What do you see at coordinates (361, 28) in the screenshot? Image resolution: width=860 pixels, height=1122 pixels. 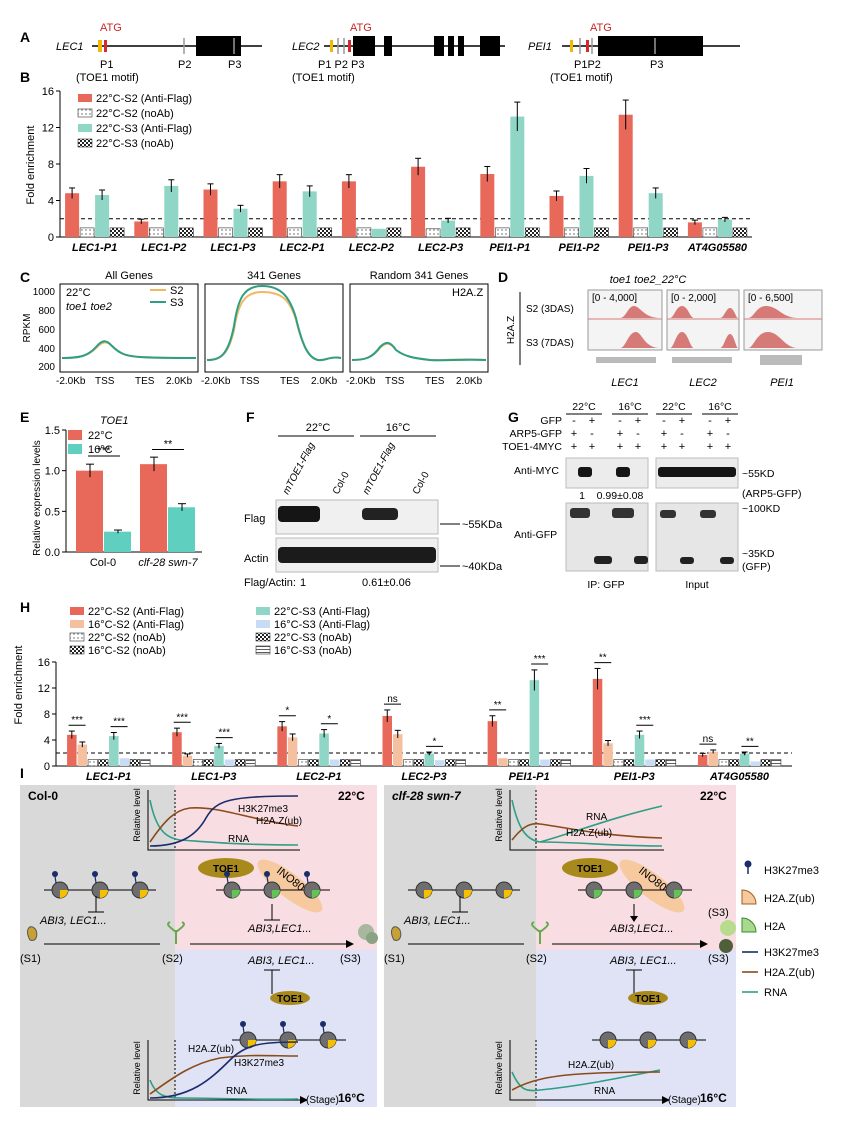 I see `svg-text: ATG` at bounding box center [361, 28].